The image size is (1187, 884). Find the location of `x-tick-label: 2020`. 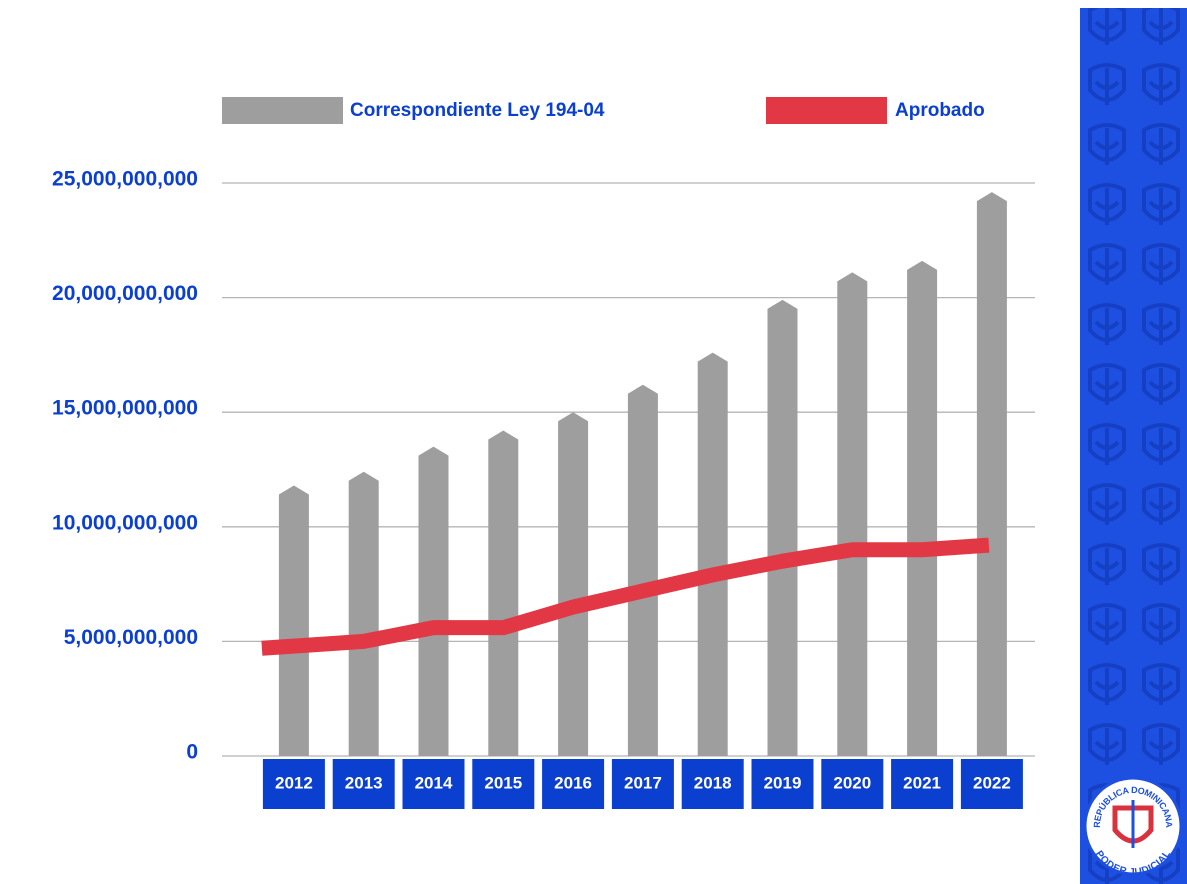

x-tick-label: 2020 is located at coordinates (852, 782).